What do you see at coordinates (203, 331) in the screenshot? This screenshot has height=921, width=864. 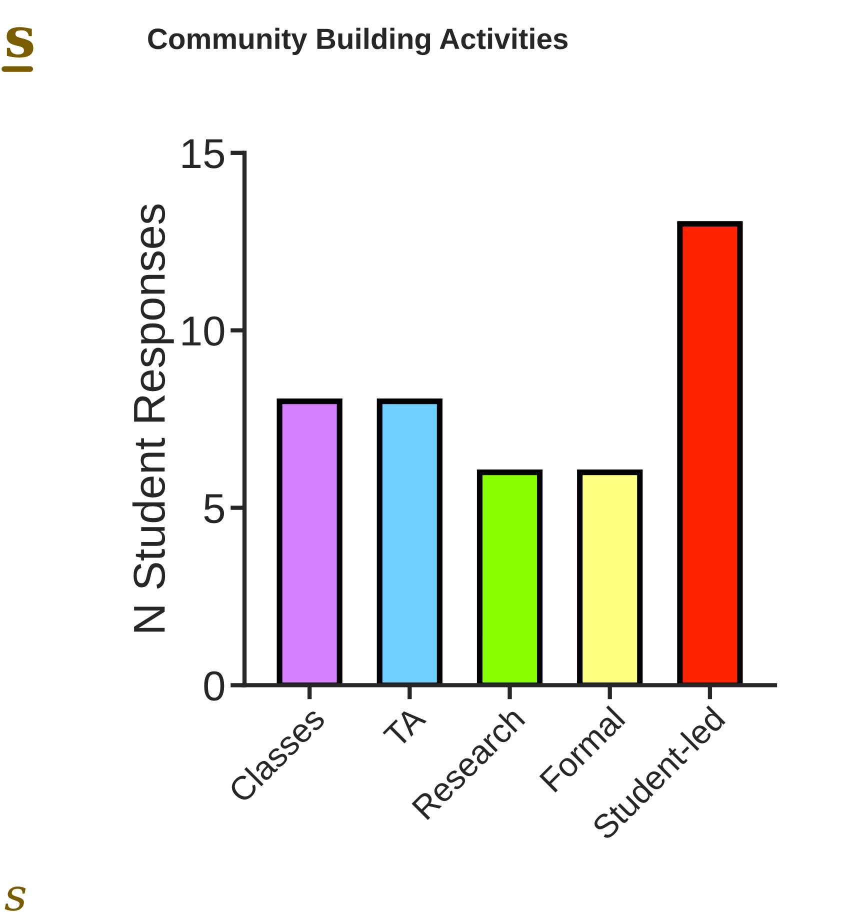 I see `y-tick-label: 10` at bounding box center [203, 331].